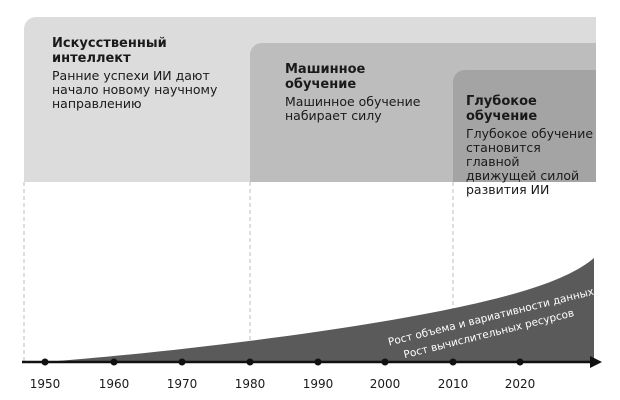 This screenshot has width=620, height=400. What do you see at coordinates (45, 384) in the screenshot?
I see `year-label: 1950` at bounding box center [45, 384].